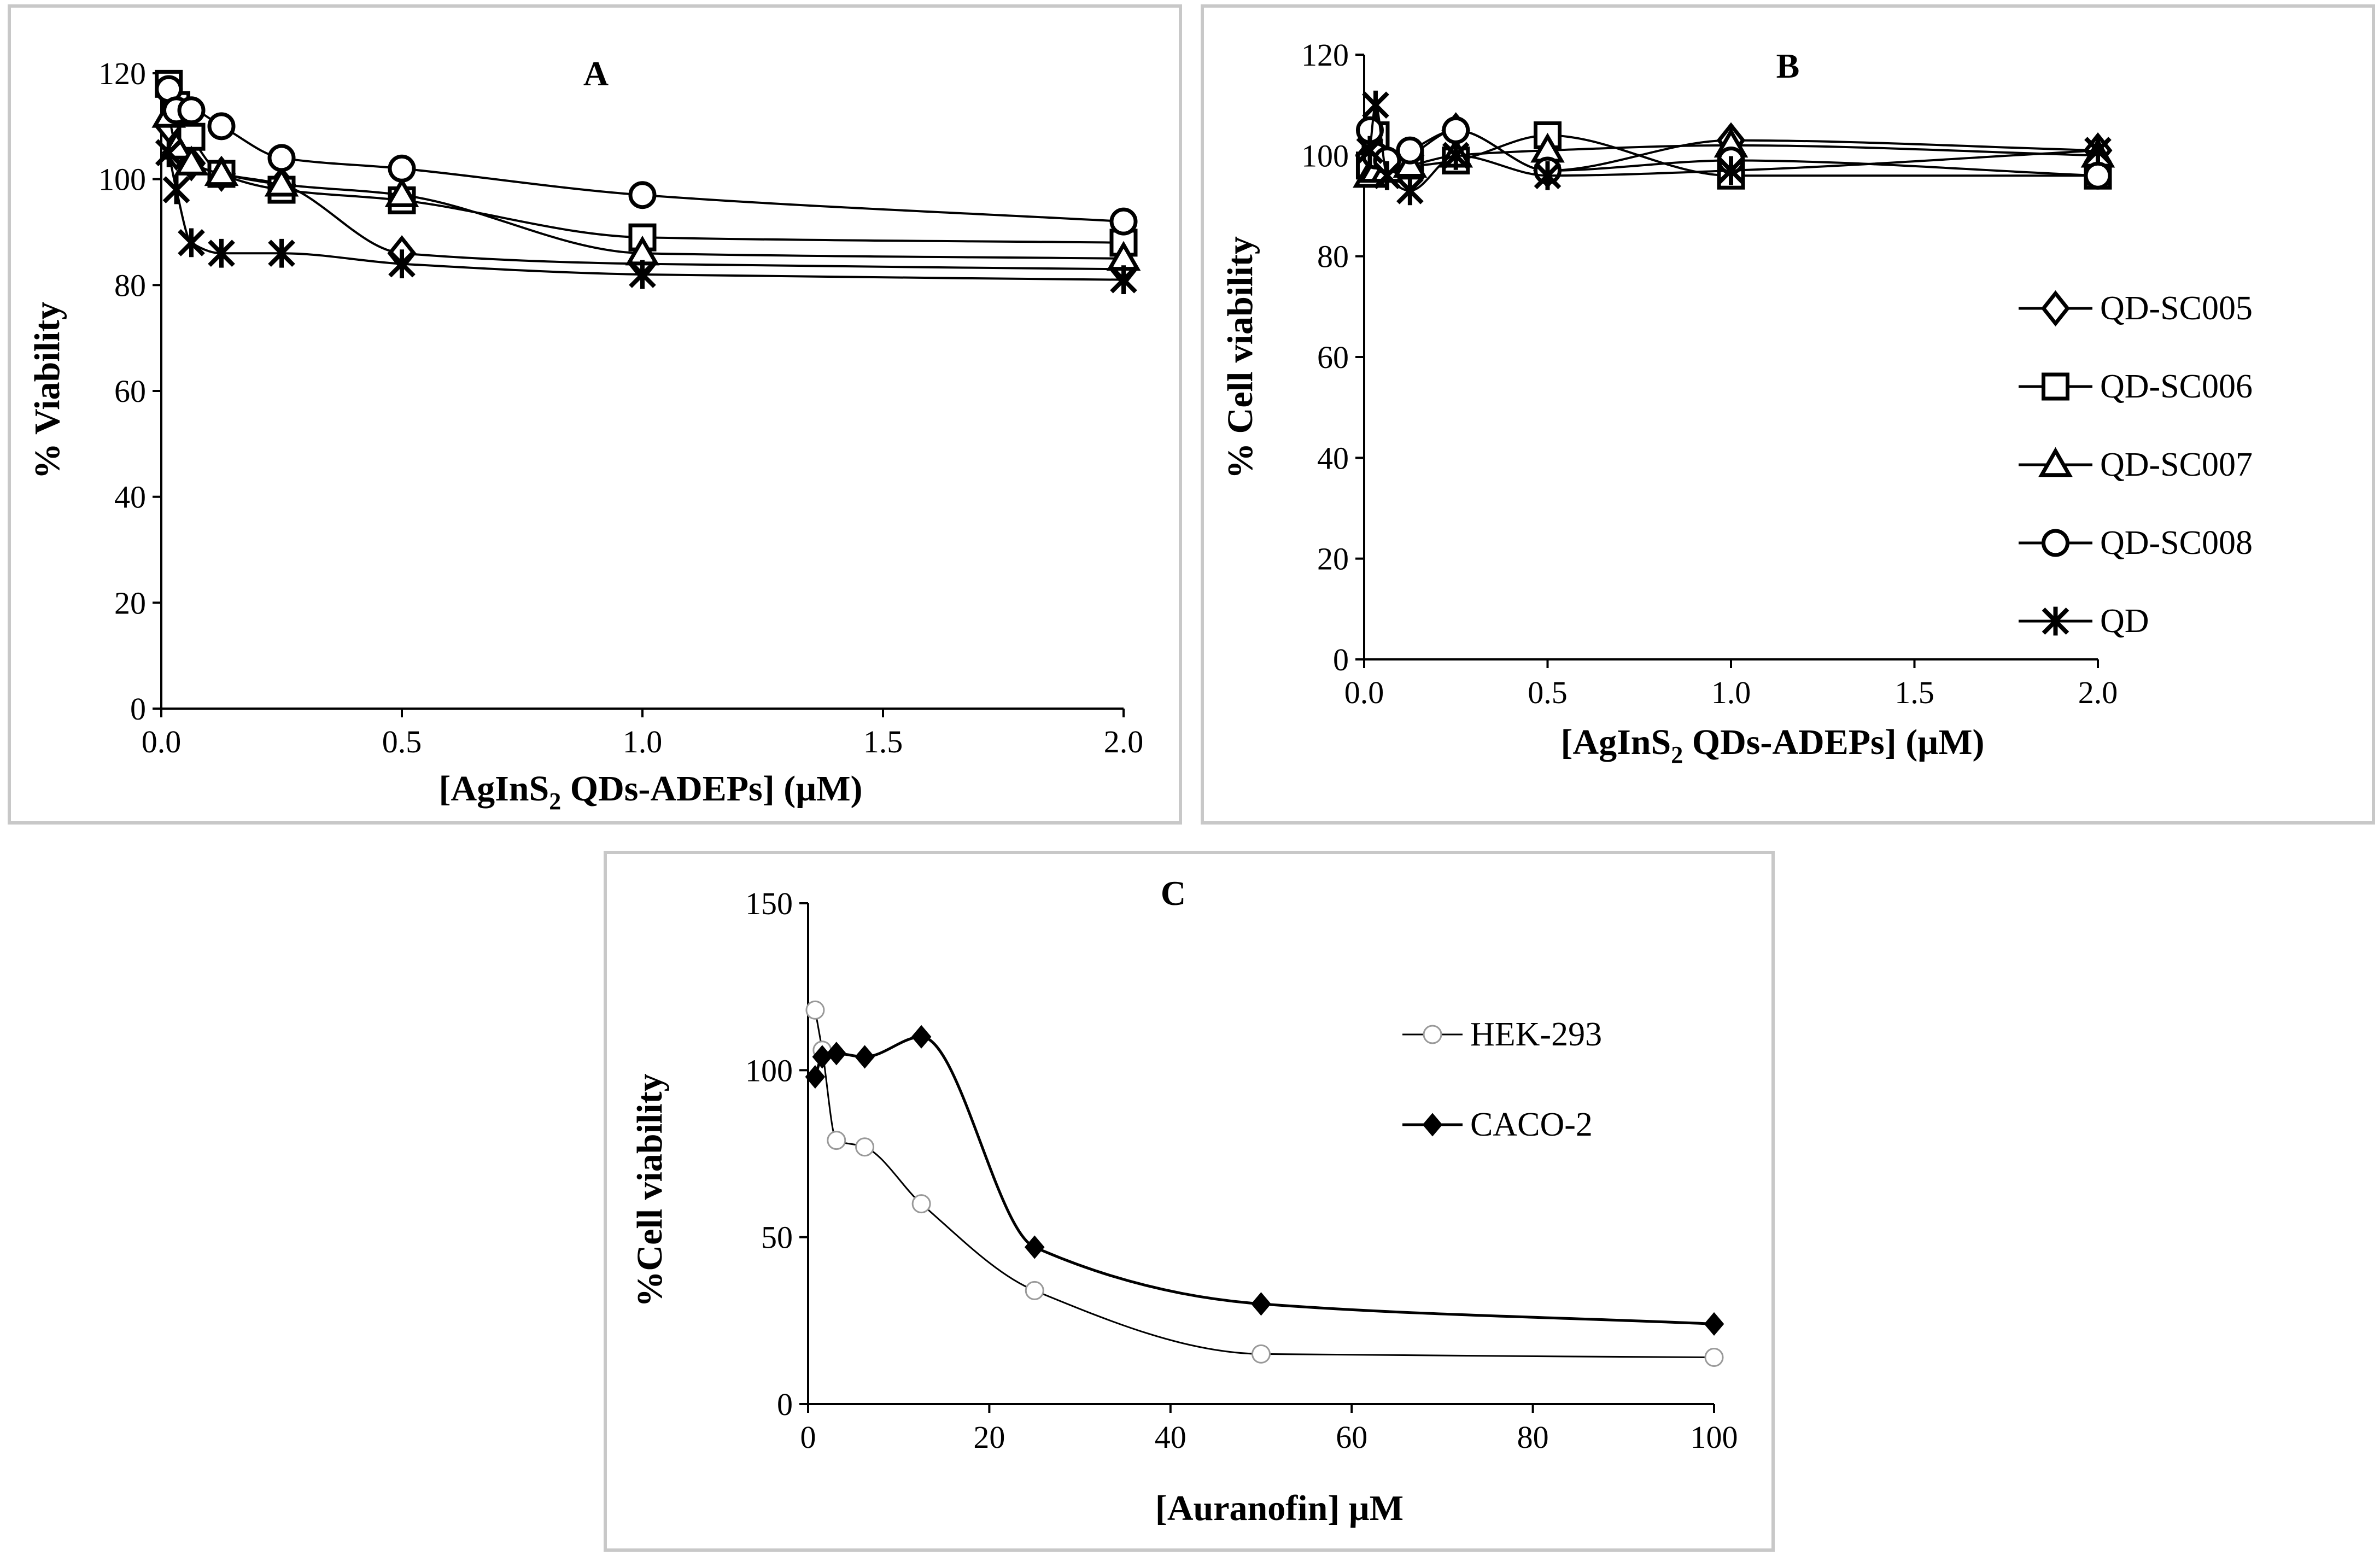 This screenshot has width=2380, height=1555. Describe the element at coordinates (777, 1237) in the screenshot. I see `y-tick-label: 50` at that location.